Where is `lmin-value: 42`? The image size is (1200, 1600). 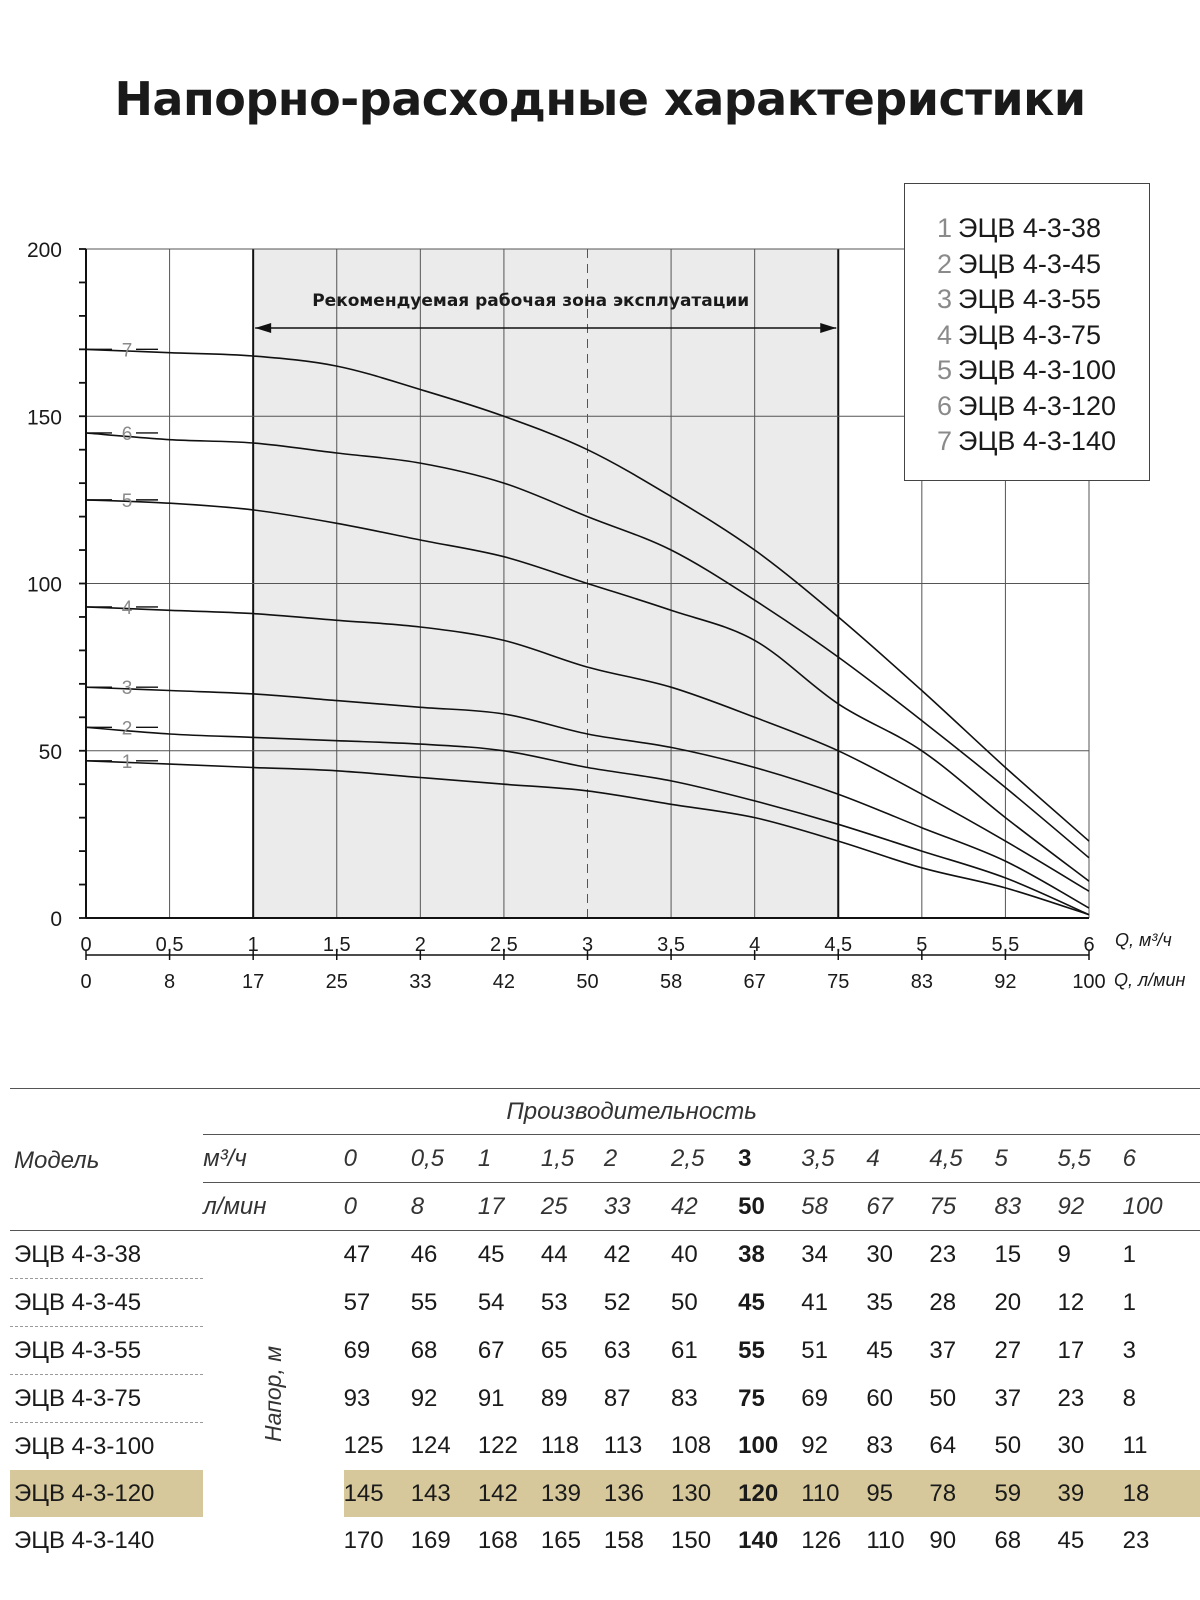
lmin-value: 42 is located at coordinates (705, 1206).